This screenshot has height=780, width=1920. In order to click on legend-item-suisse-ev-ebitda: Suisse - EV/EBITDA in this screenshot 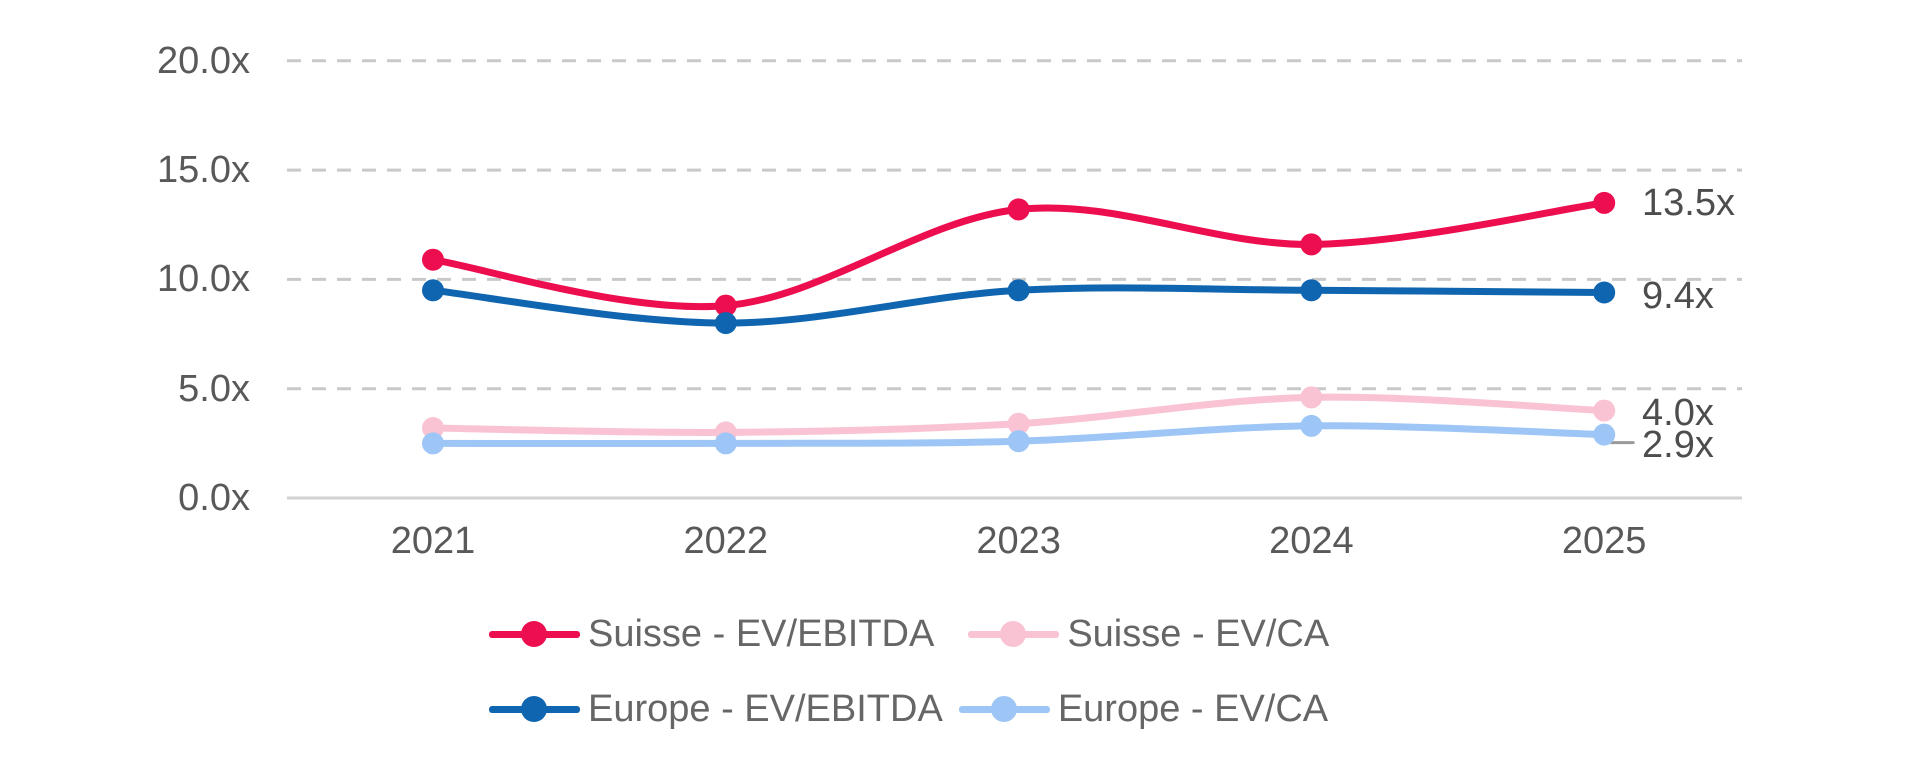, I will do `click(711, 634)`.